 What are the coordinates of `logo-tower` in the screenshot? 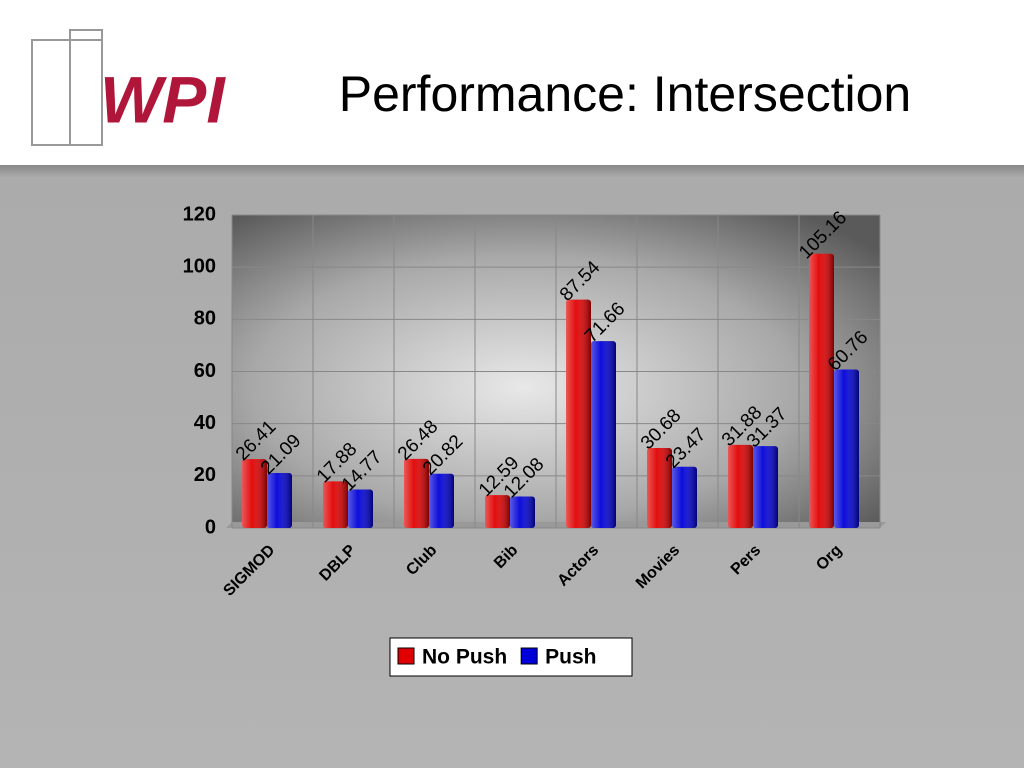 It's located at (86, 87).